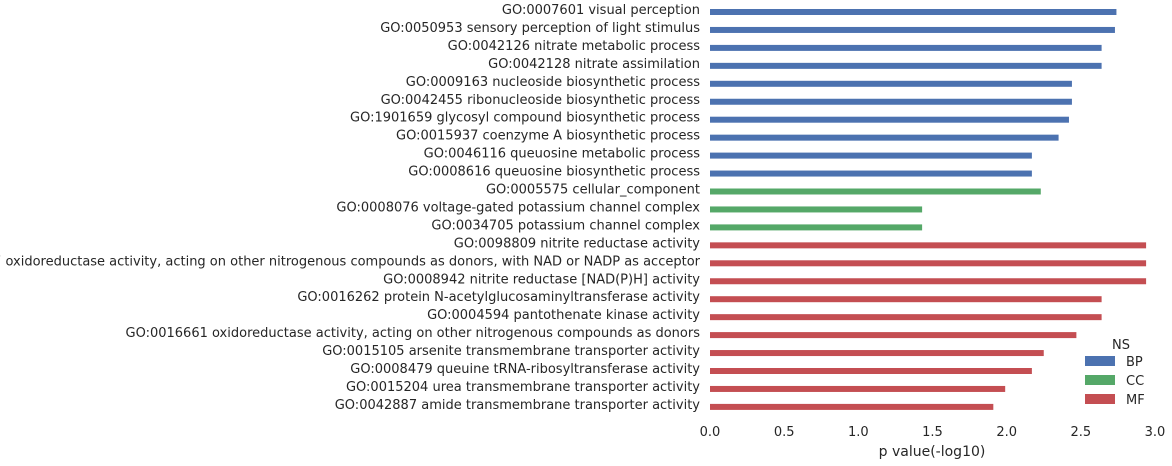 Image resolution: width=1172 pixels, height=466 pixels. What do you see at coordinates (1100, 380) in the screenshot?
I see `legend-swatch-cc` at bounding box center [1100, 380].